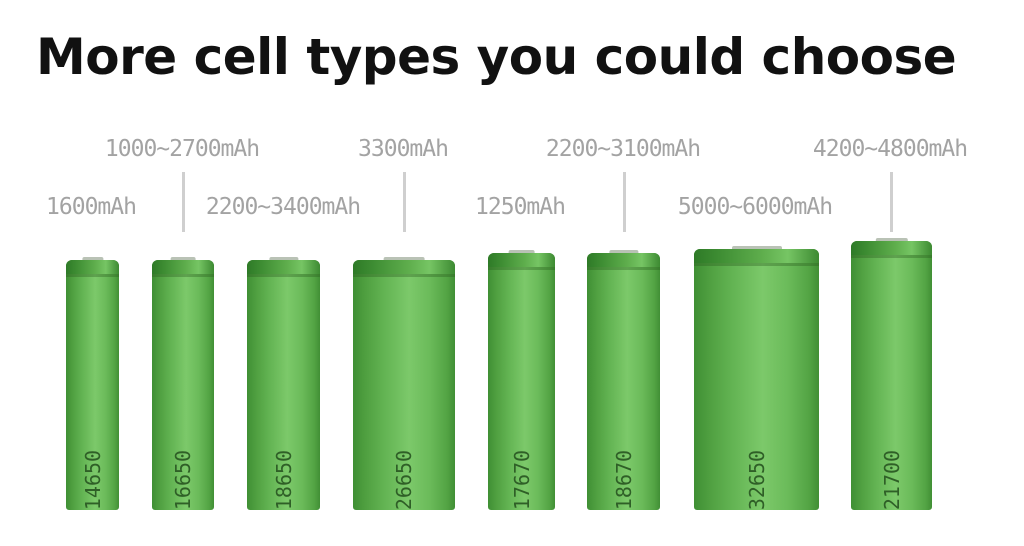 This screenshot has height=546, width=1024. What do you see at coordinates (496, 57) in the screenshot?
I see `page-title: More cell types you could choose` at bounding box center [496, 57].